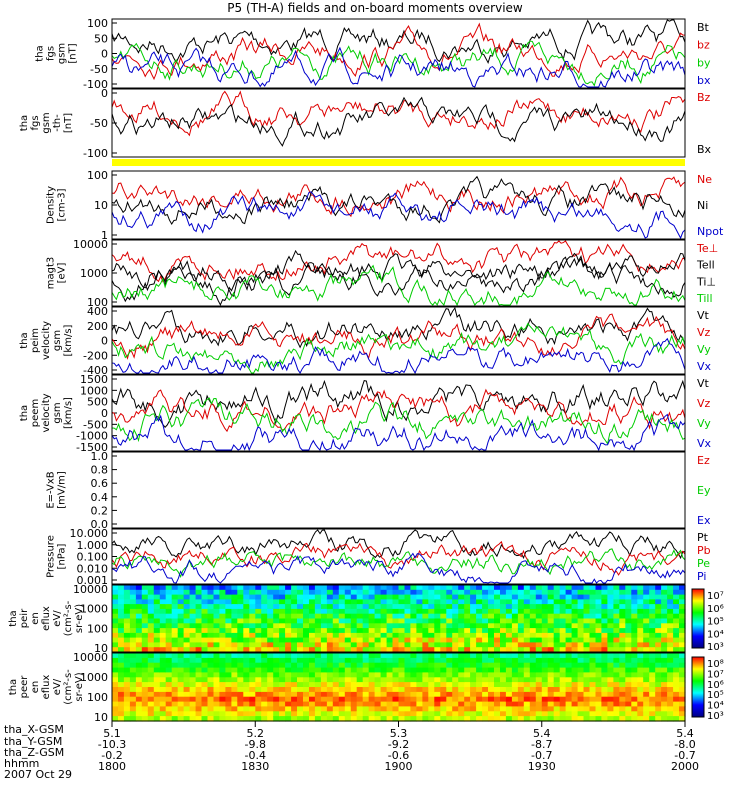 This screenshot has width=750, height=800. I want to click on y-tick-label: 500, so click(97, 402).